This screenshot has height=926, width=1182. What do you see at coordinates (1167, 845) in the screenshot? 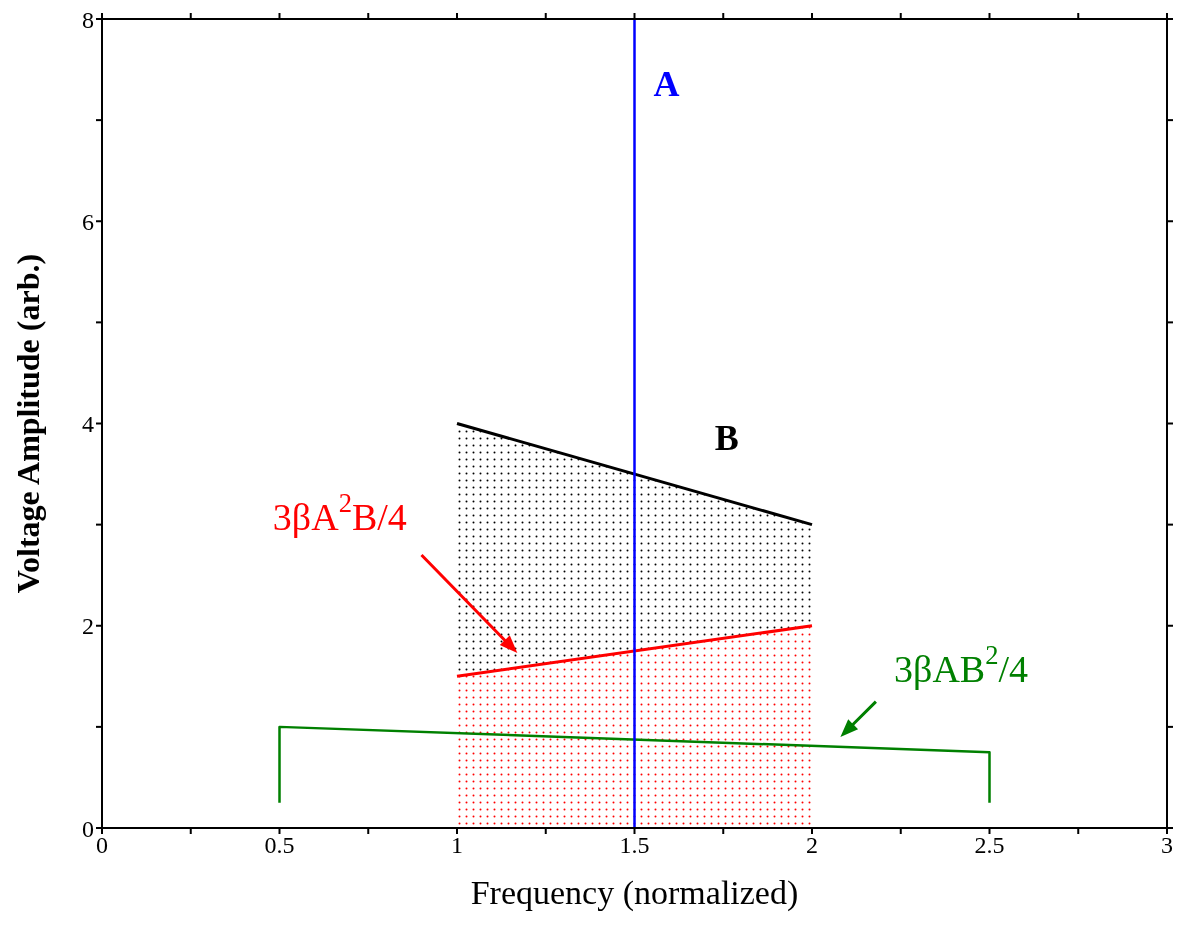
I see `x-tick-label: 3` at bounding box center [1167, 845].